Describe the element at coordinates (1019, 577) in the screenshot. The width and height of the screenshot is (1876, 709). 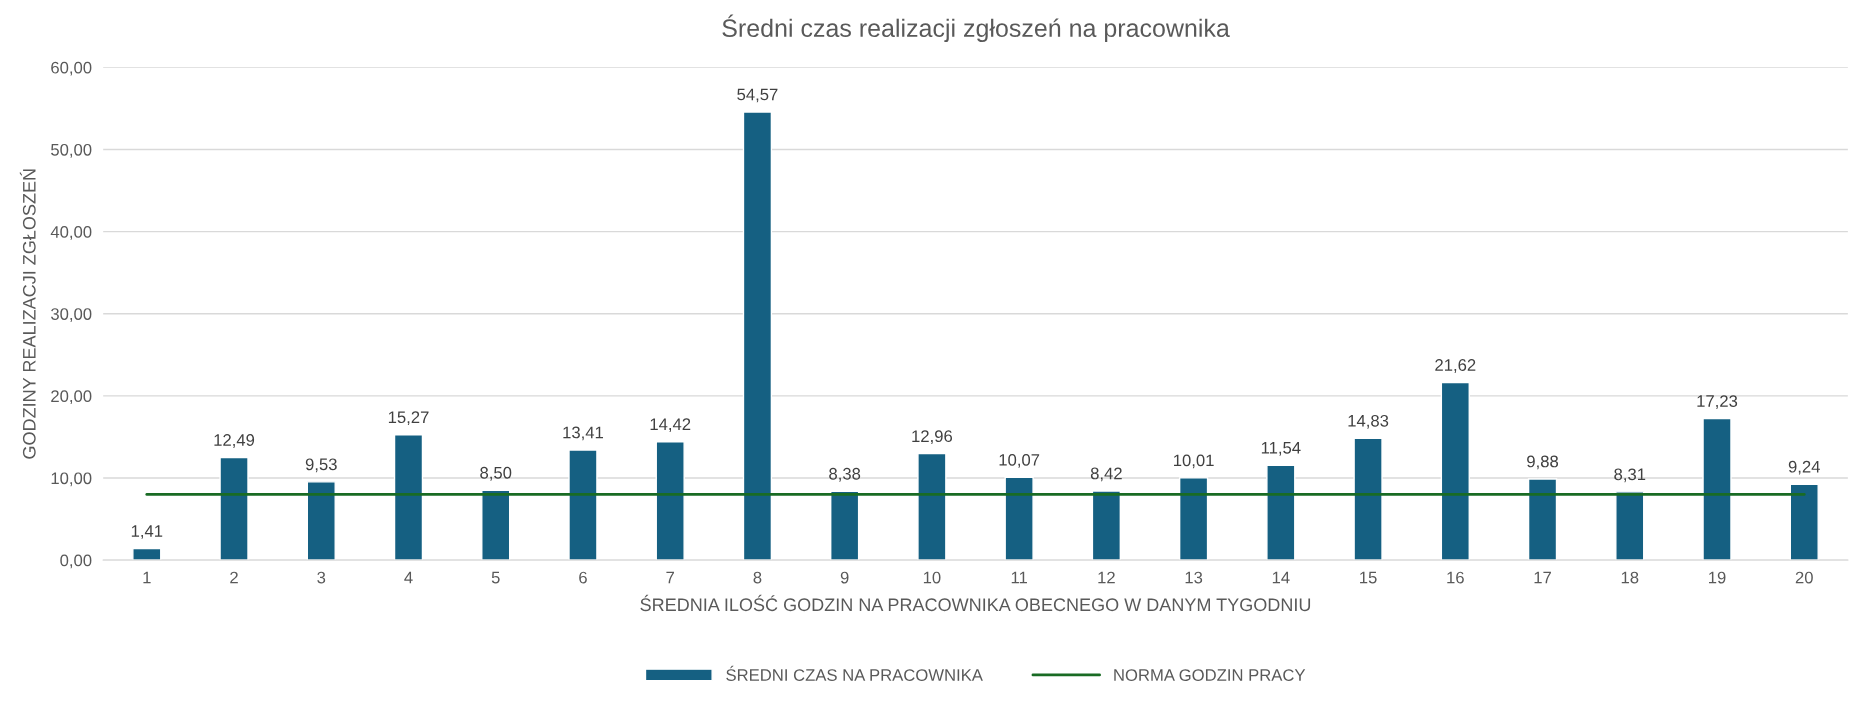
I see `x-tick-label: 11` at that location.